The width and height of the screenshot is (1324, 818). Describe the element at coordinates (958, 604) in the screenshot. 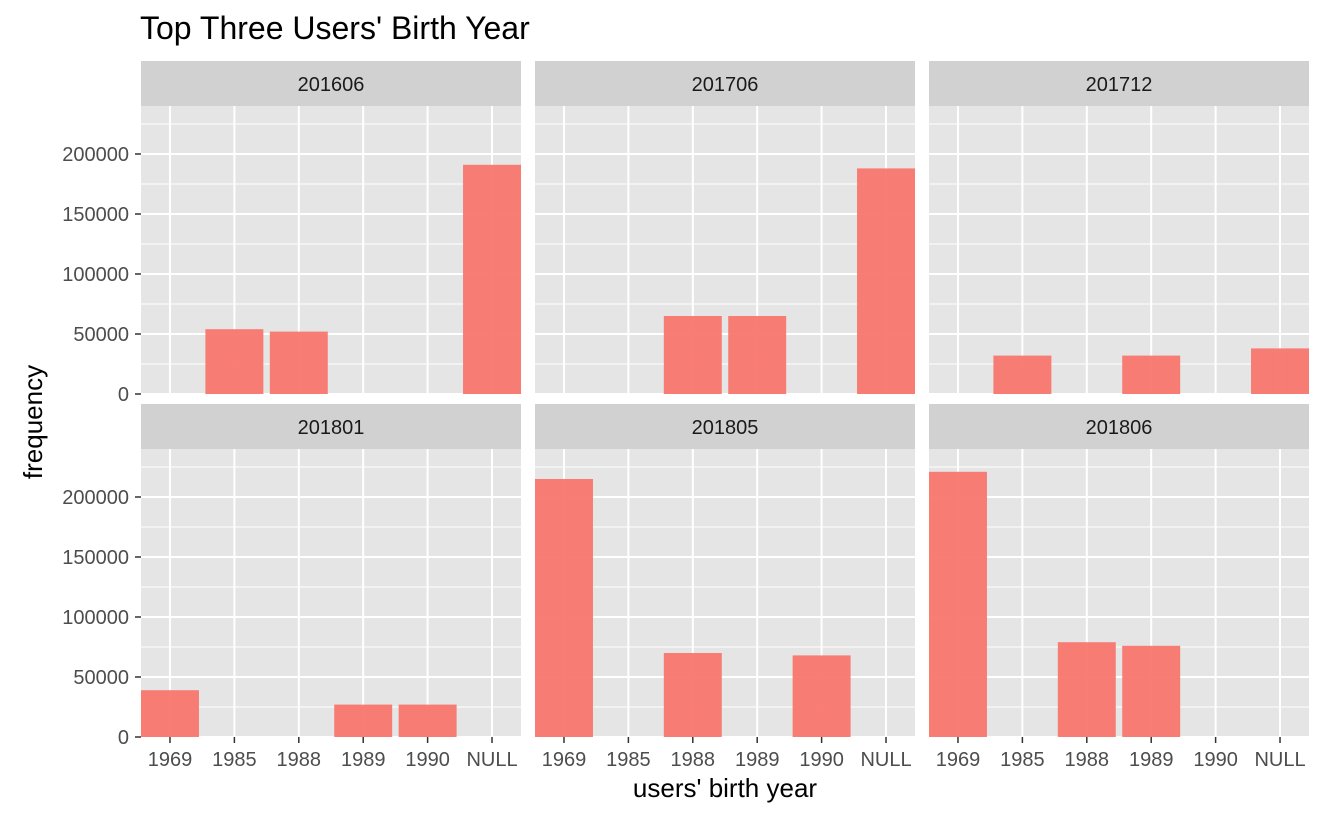

I see `bar-201806-1969` at that location.